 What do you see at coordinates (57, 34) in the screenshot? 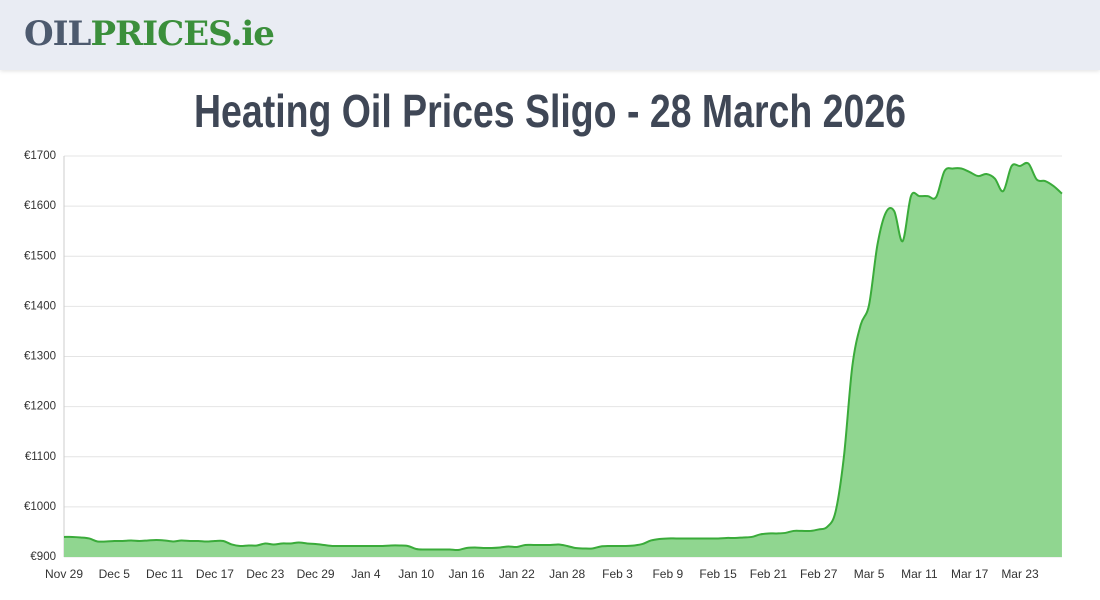
I see `logo-part: OIL` at bounding box center [57, 34].